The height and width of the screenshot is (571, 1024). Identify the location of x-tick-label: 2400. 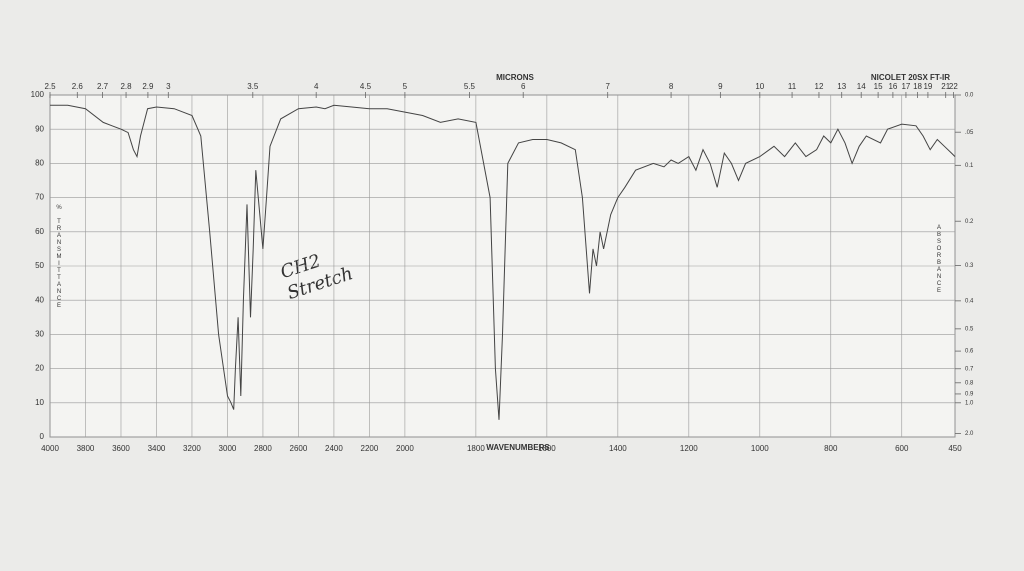
(334, 448).